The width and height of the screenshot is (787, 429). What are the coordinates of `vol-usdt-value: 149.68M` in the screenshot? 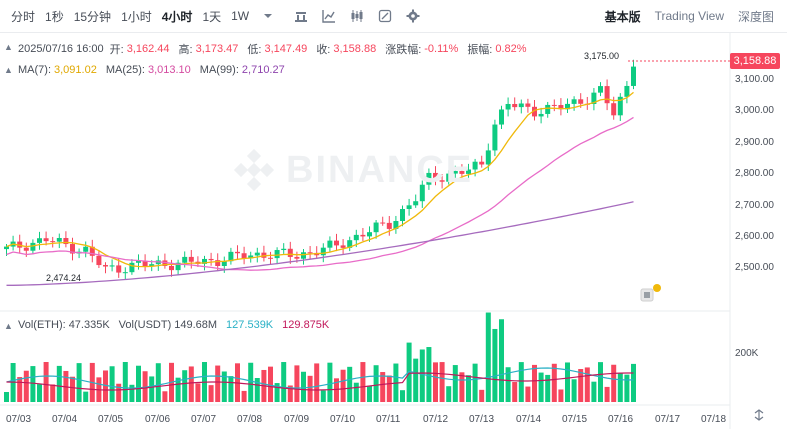 It's located at (196, 325).